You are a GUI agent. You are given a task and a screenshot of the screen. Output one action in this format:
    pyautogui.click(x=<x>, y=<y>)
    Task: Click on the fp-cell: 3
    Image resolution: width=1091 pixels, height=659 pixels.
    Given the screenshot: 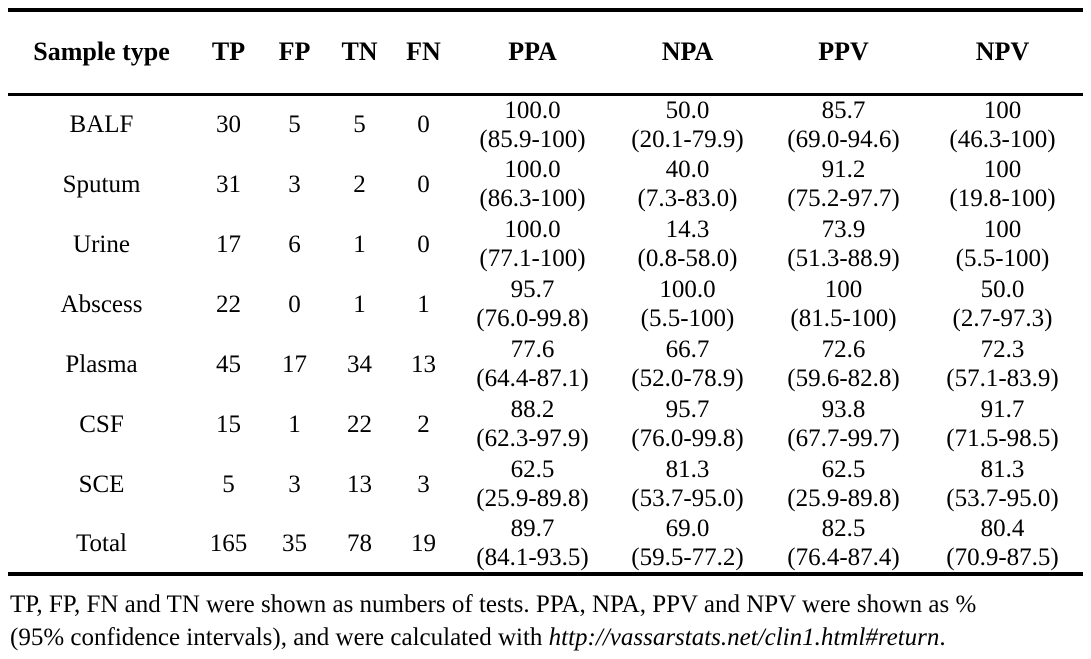 What is the action you would take?
    pyautogui.click(x=294, y=184)
    